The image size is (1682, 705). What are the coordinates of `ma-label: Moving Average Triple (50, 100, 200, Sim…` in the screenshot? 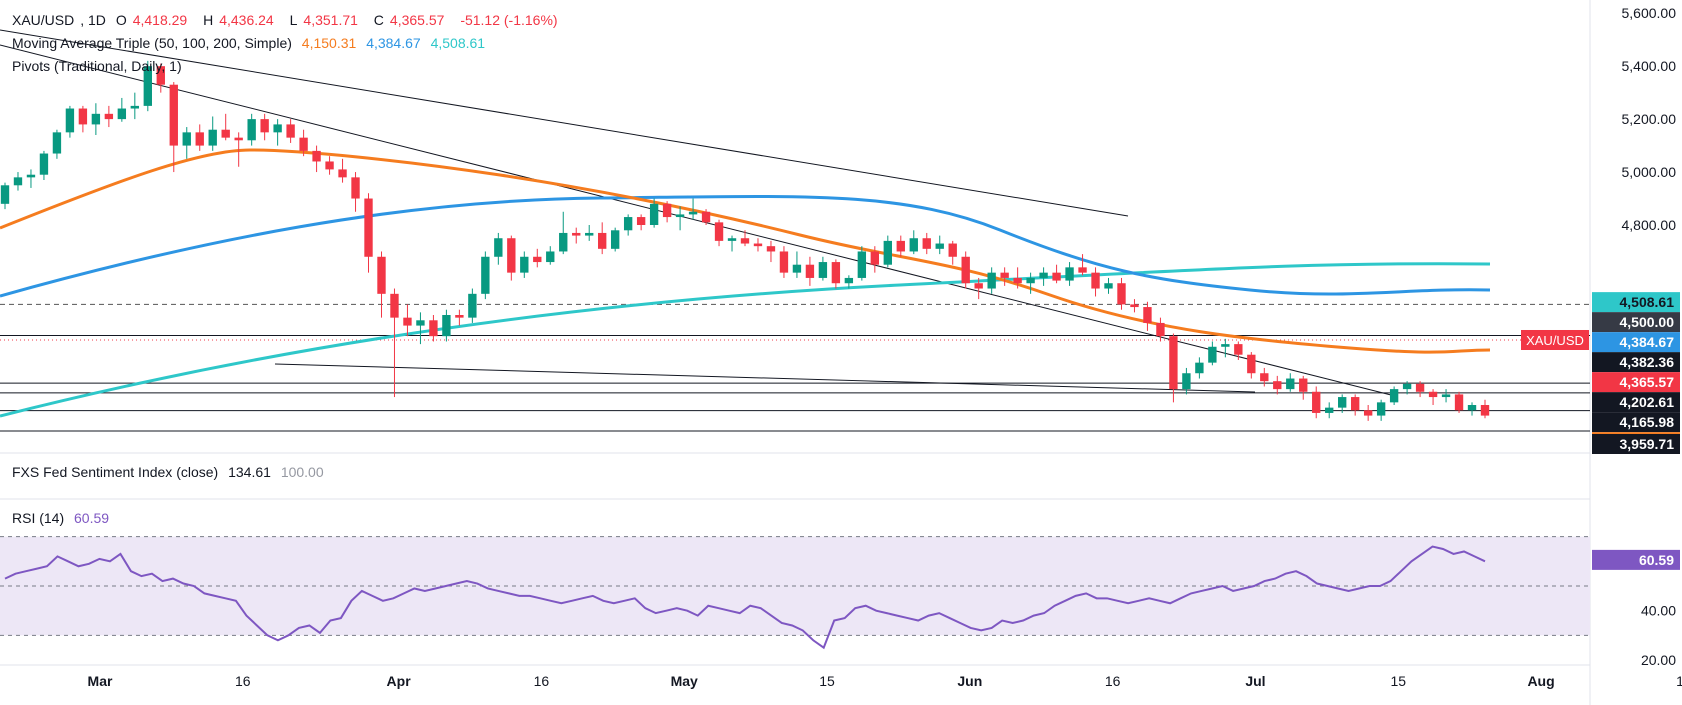 It's located at (152, 43).